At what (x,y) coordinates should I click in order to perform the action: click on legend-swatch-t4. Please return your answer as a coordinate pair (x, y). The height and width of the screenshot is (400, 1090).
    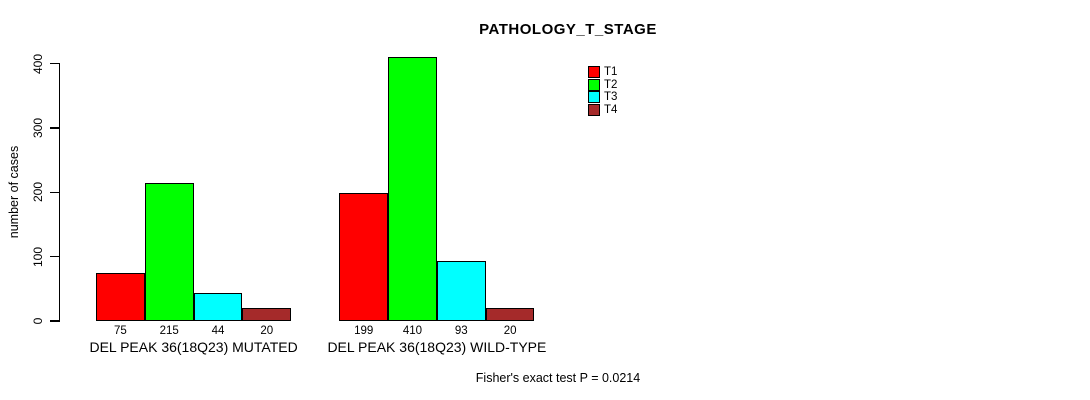
    Looking at the image, I should click on (594, 110).